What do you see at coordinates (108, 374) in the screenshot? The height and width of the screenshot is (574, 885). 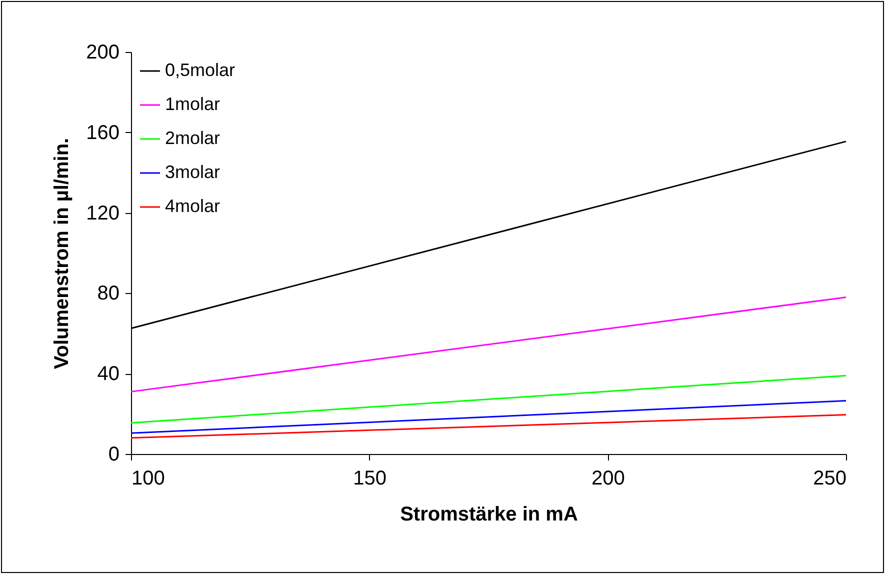 I see `y-tick-label: 40` at bounding box center [108, 374].